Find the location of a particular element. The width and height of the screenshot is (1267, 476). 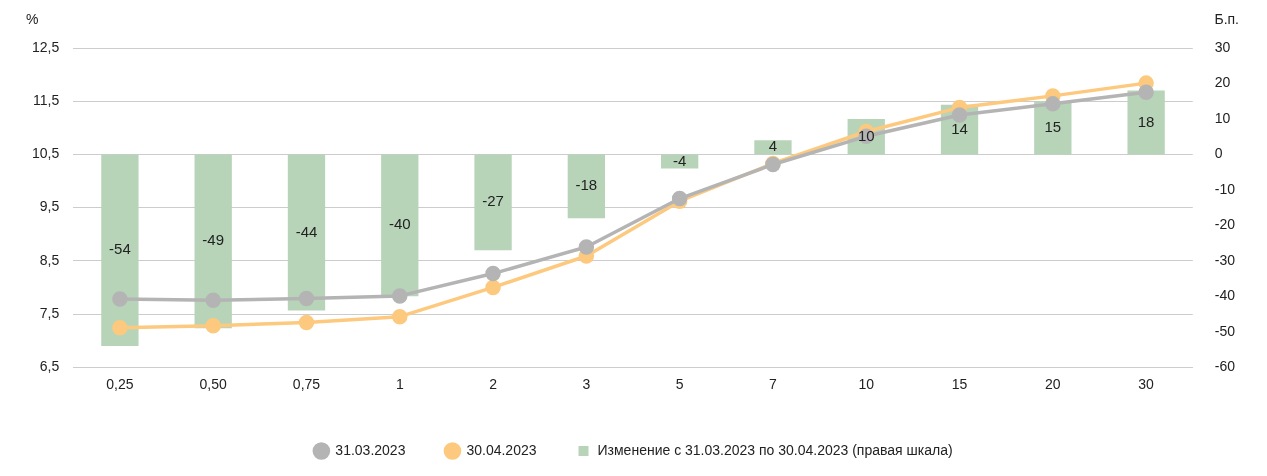

y2-tick-label: -10 is located at coordinates (1225, 188).